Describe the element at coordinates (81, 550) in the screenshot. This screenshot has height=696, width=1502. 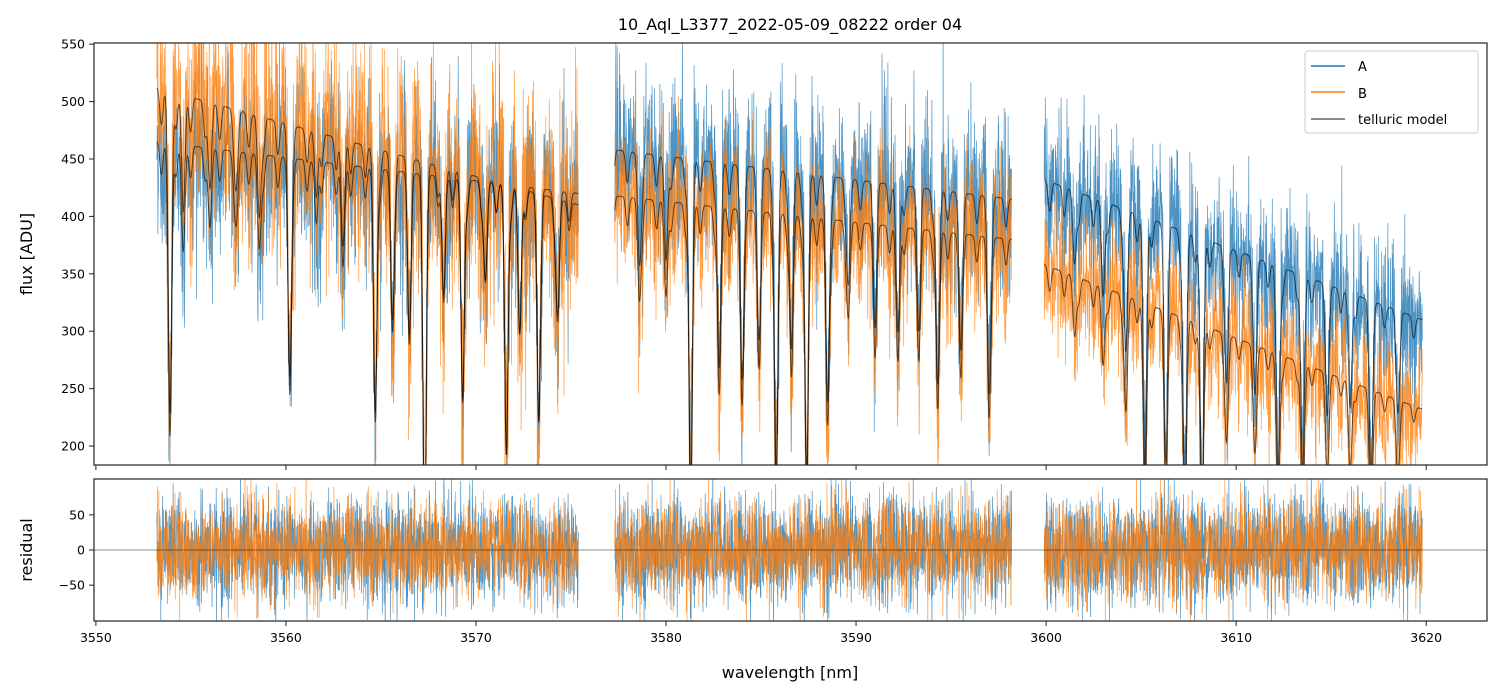
I see `residual-y-tick-label: 0` at that location.